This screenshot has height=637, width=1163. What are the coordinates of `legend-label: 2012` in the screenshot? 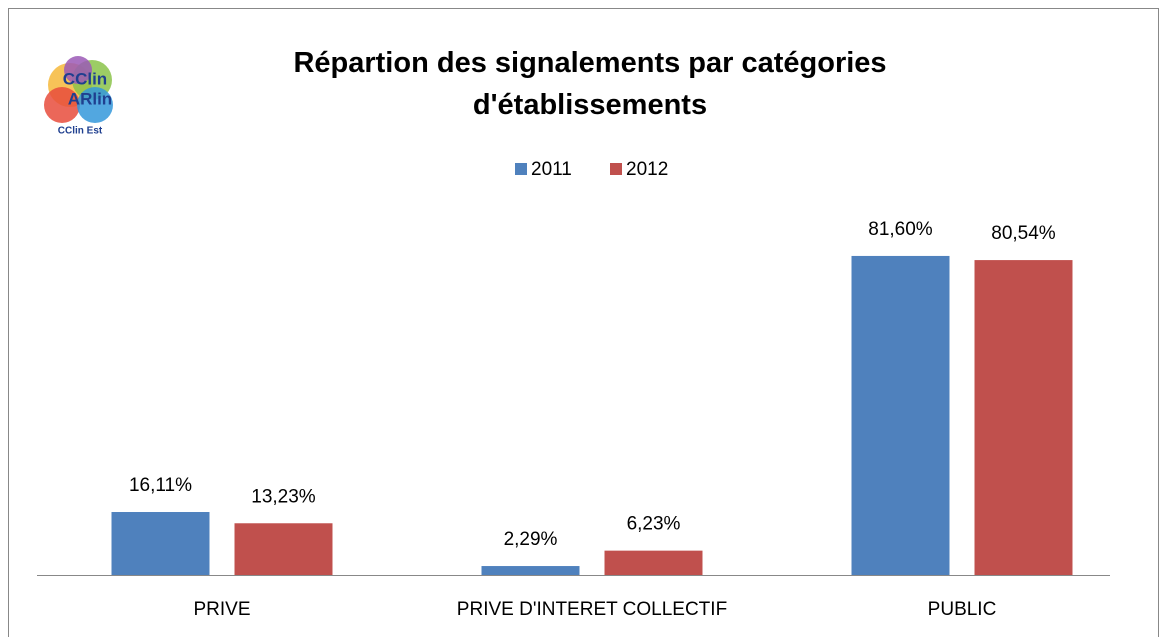 It's located at (647, 169).